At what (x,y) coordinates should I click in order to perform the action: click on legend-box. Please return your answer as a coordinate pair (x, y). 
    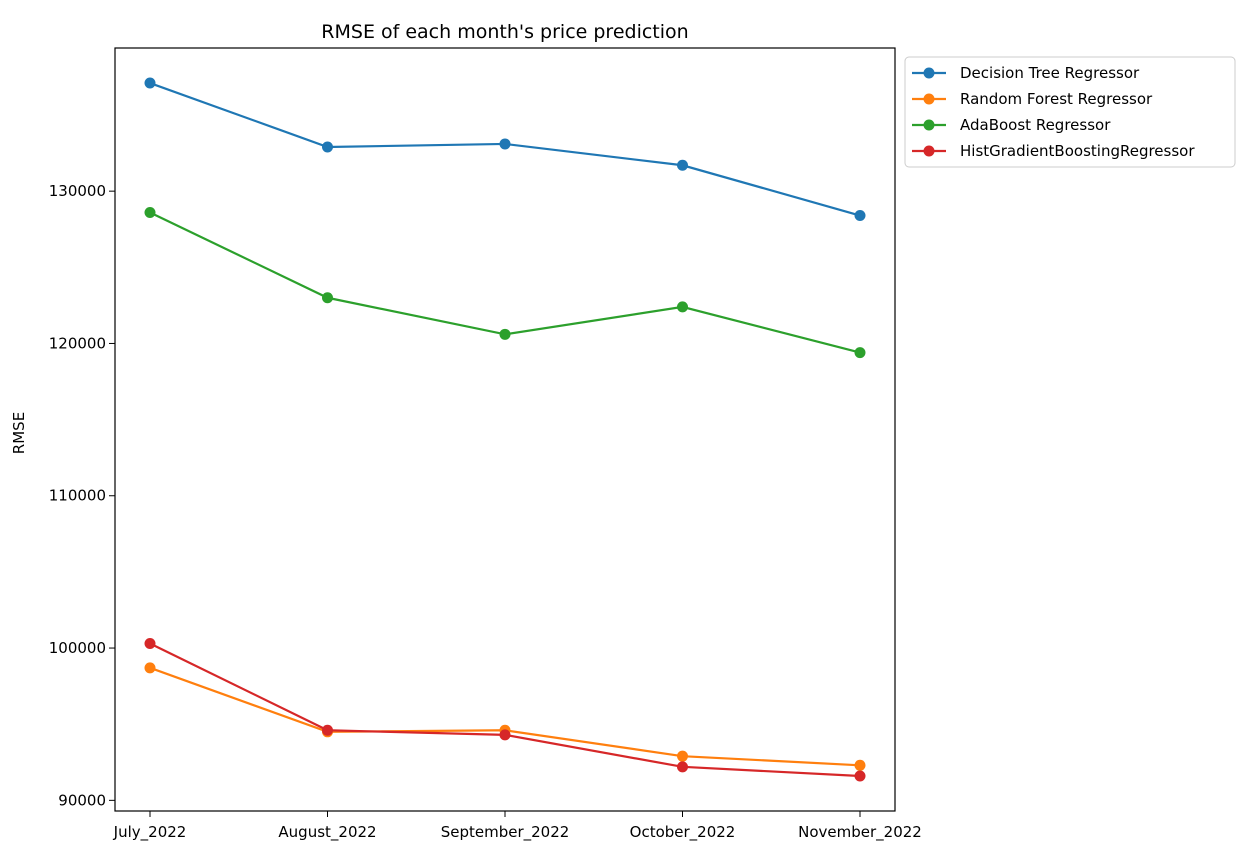
    Looking at the image, I should click on (1070, 112).